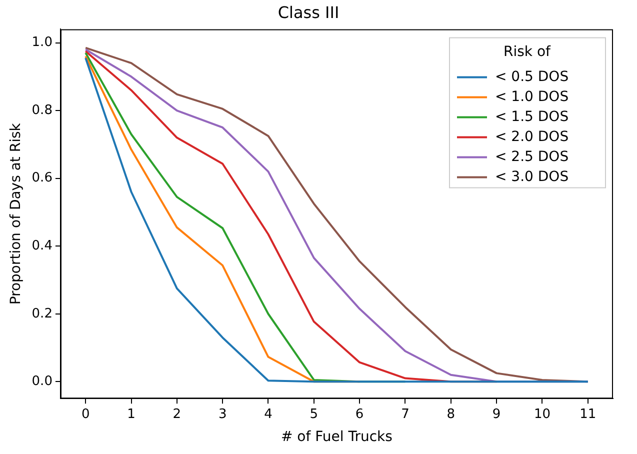  Describe the element at coordinates (336, 437) in the screenshot. I see `x-axis-title: # of Fuel Trucks` at that location.